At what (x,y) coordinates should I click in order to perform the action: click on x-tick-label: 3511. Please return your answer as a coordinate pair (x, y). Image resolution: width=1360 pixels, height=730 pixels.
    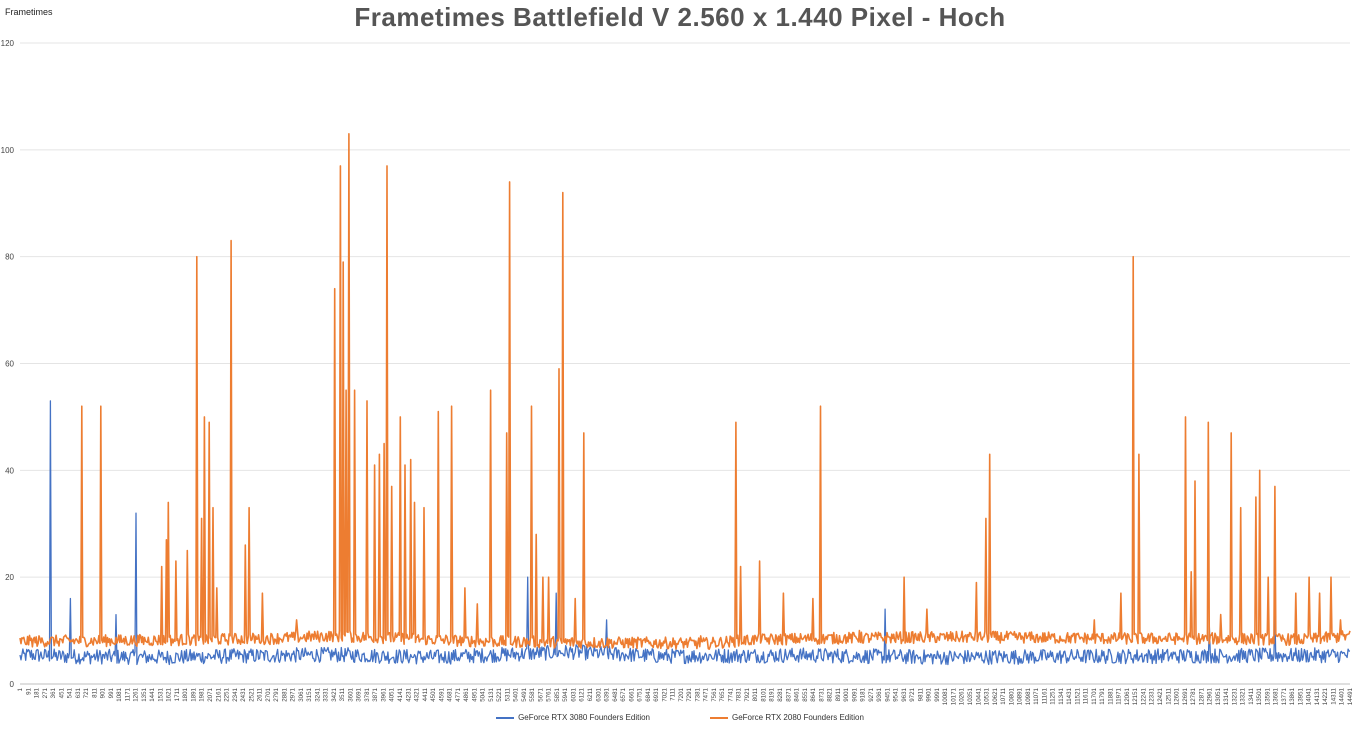
    Looking at the image, I should click on (342, 694).